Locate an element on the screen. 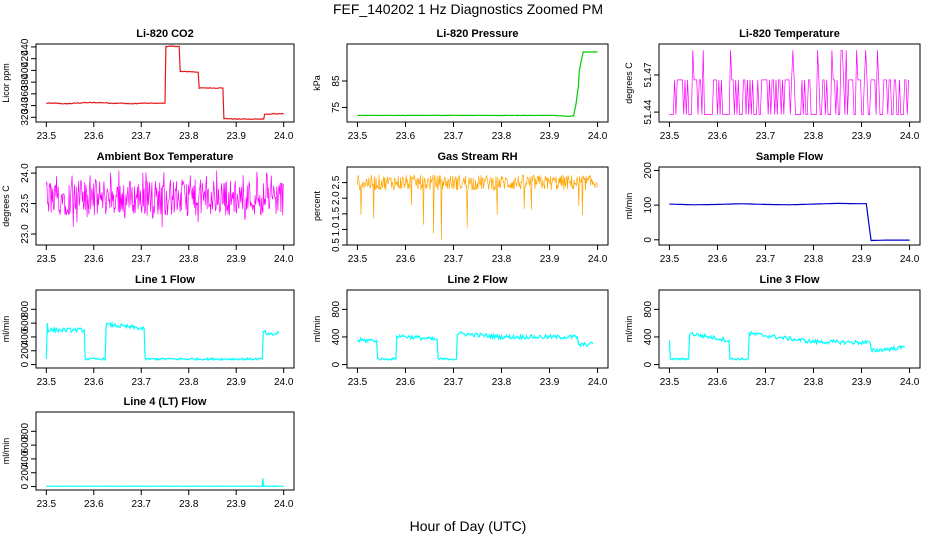  panel-title: Li-820 Pressure is located at coordinates (478, 34).